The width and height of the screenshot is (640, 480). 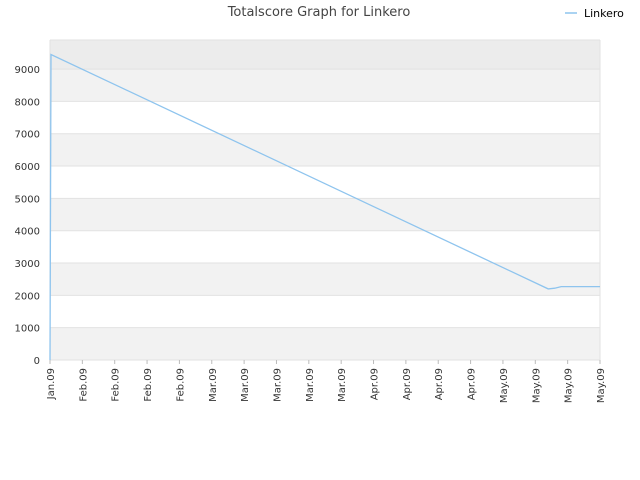 I want to click on y-tick-label: 2000, so click(x=27, y=296).